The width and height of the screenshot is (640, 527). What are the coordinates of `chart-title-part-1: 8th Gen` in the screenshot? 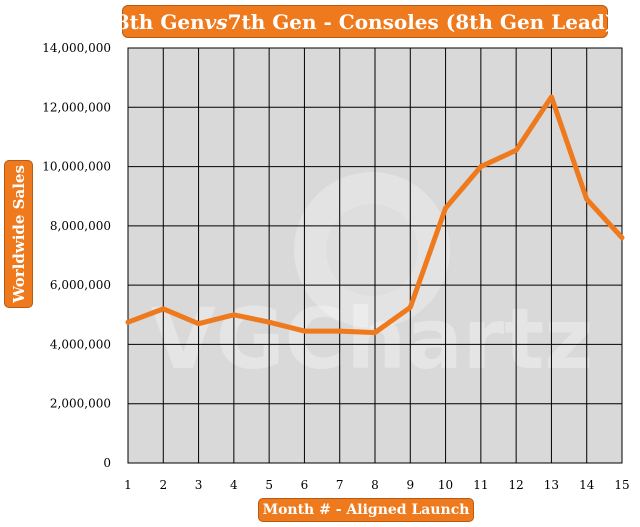 It's located at (160, 21).